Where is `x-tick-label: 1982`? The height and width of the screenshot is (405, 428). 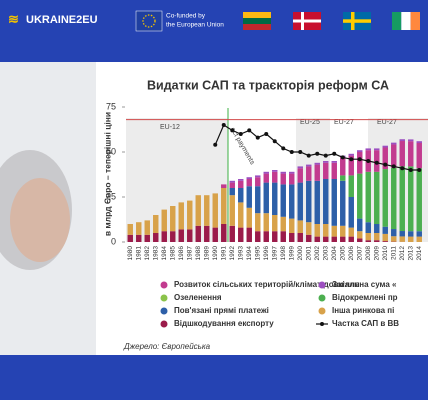
x-tick-label: 1982 is located at coordinates (147, 253).